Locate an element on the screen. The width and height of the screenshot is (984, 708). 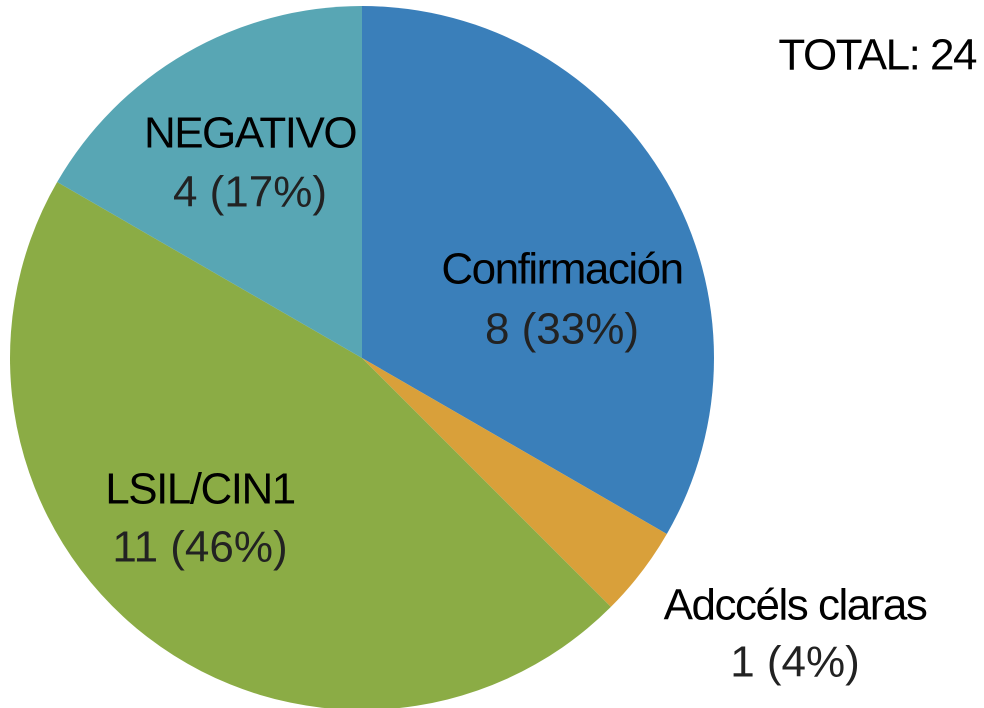
total-annotation: TOTAL: 24 is located at coordinates (877, 55).